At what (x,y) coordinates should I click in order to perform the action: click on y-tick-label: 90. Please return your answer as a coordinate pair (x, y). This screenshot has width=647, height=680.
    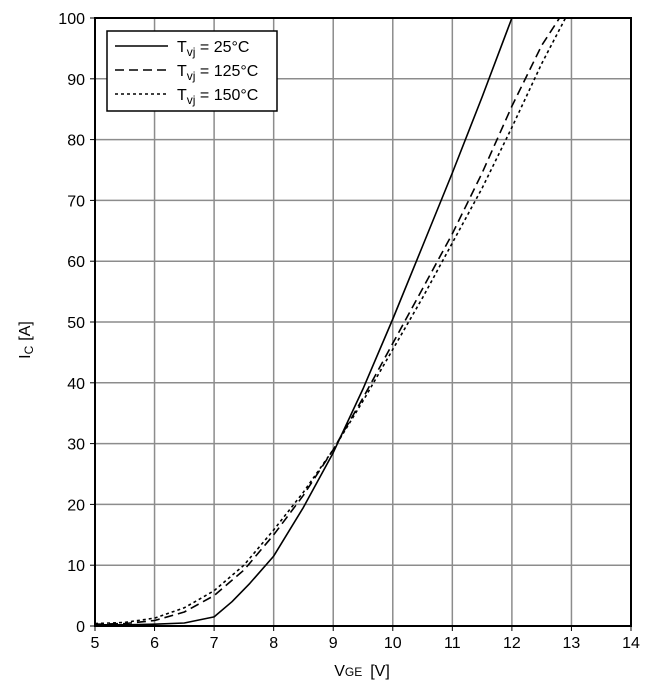
    Looking at the image, I should click on (76, 80).